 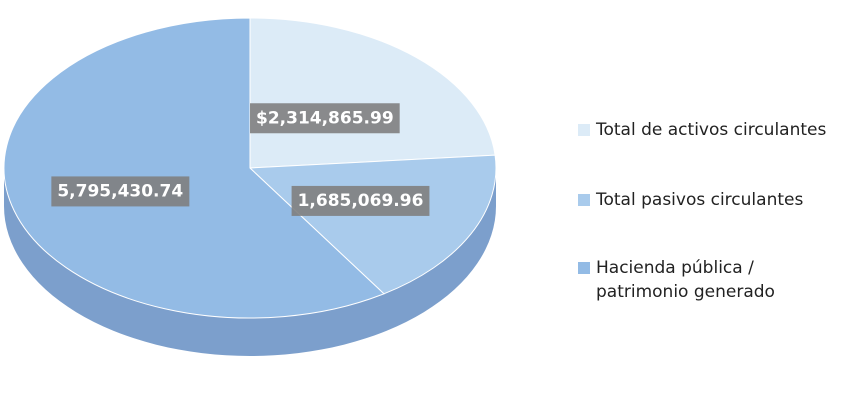 I want to click on legend-item: Hacienda pública / patrimonio generado, so click(x=713, y=280).